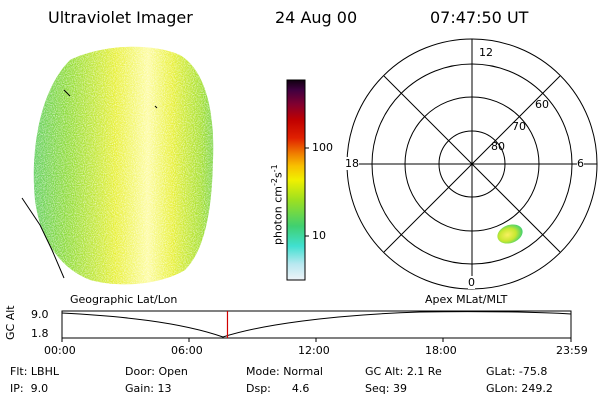 Image resolution: width=600 pixels, height=400 pixels. I want to click on geographic-label: Geographic Lat/Lon, so click(124, 299).